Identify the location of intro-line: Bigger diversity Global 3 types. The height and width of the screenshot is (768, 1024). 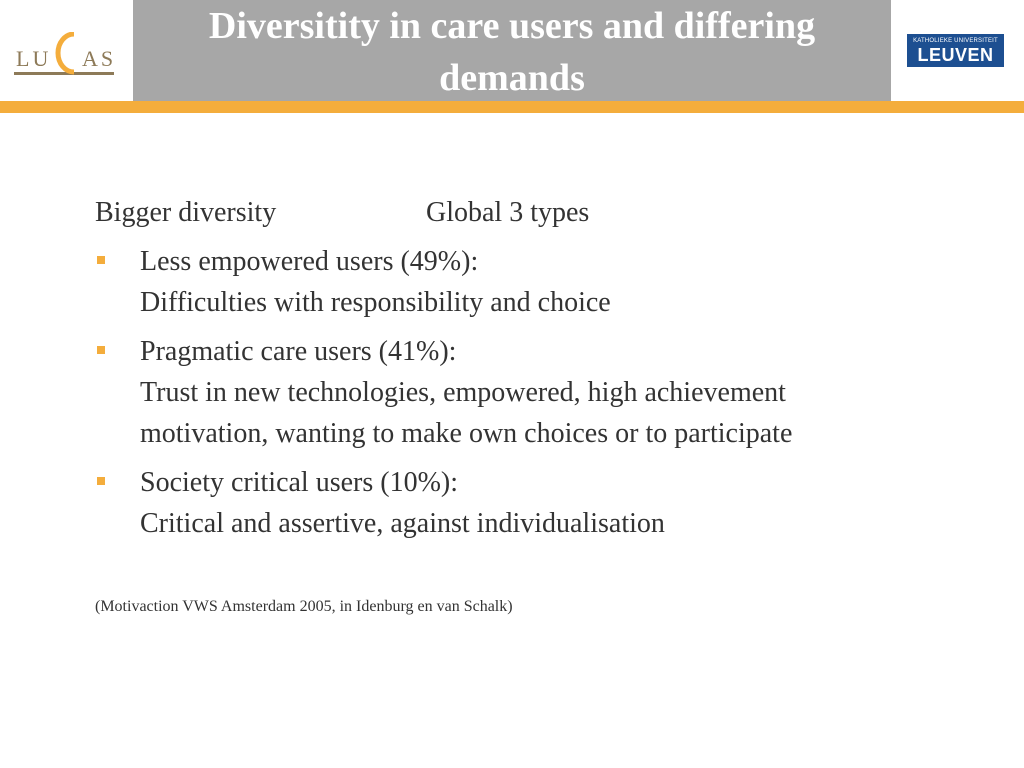
(535, 212).